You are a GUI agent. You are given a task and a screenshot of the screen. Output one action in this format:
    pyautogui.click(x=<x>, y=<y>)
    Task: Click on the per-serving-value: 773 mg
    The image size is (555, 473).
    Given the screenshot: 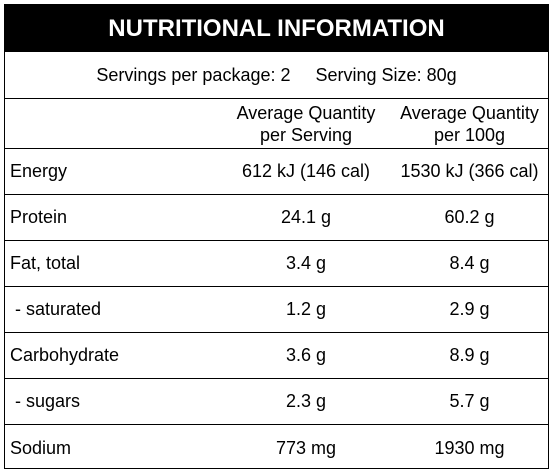 What is the action you would take?
    pyautogui.click(x=306, y=447)
    